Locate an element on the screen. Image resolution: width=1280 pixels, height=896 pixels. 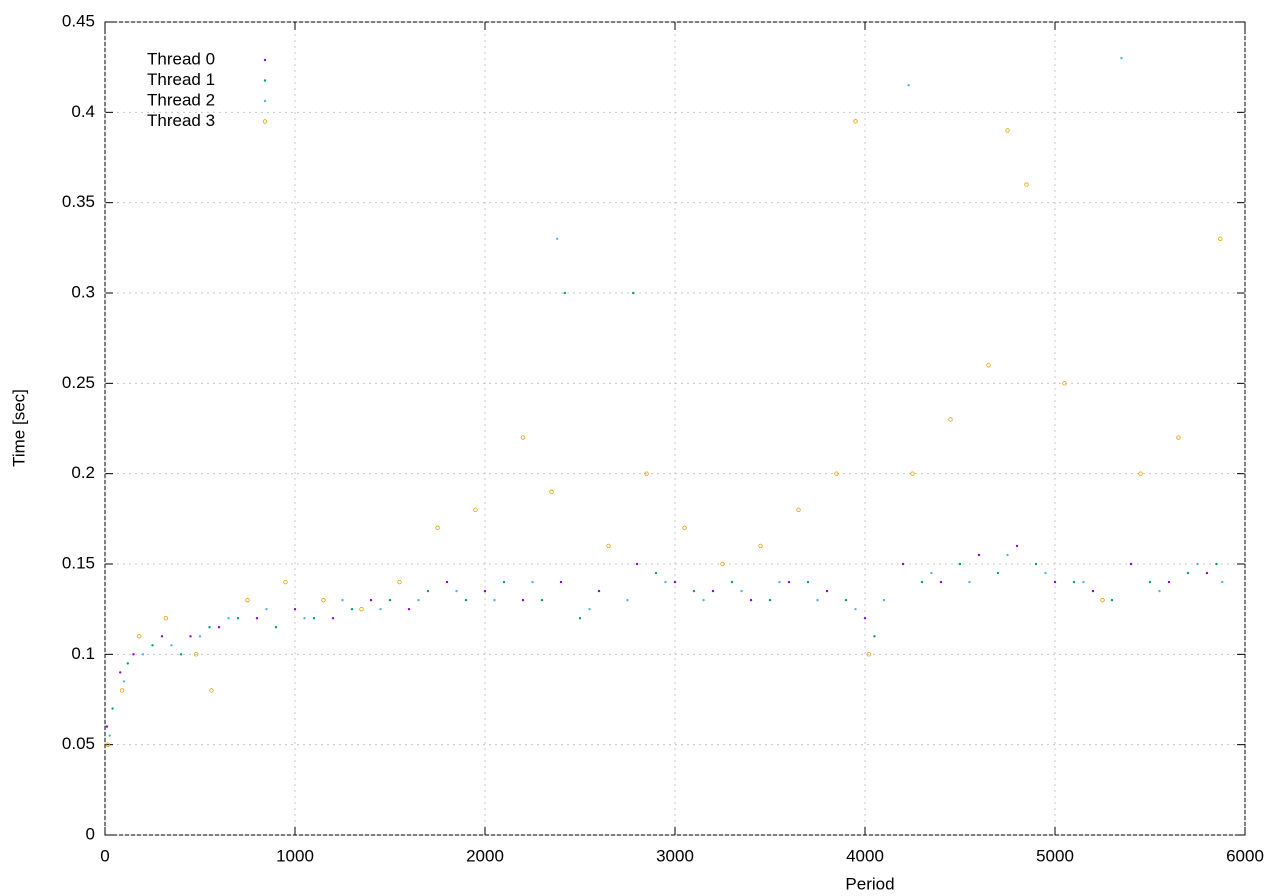
x-tick-label: 5000 is located at coordinates (1055, 855).